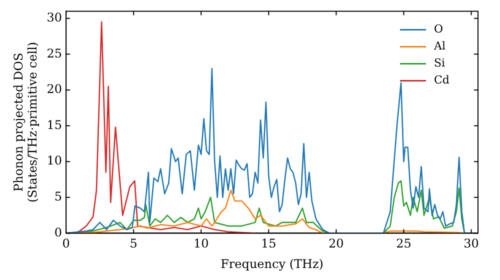  I want to click on y-tick-label: 25, so click(54, 53).